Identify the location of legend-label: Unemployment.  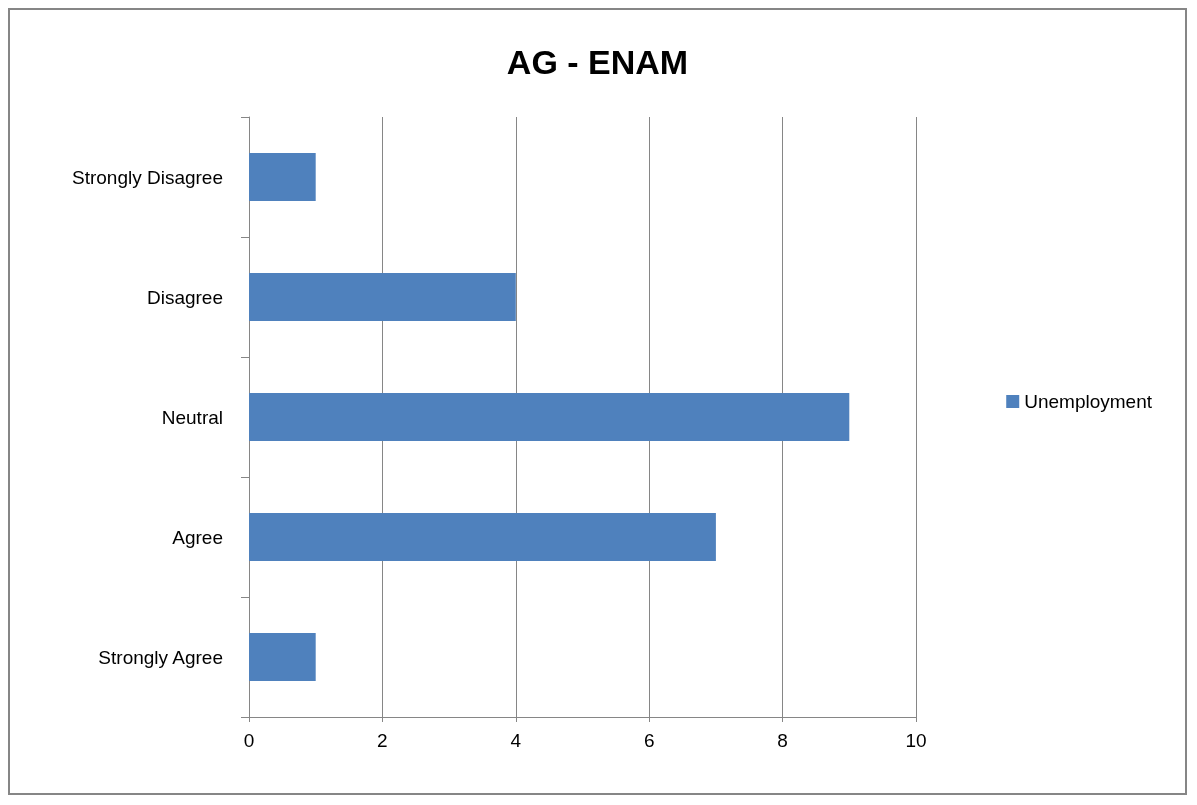
(1088, 401).